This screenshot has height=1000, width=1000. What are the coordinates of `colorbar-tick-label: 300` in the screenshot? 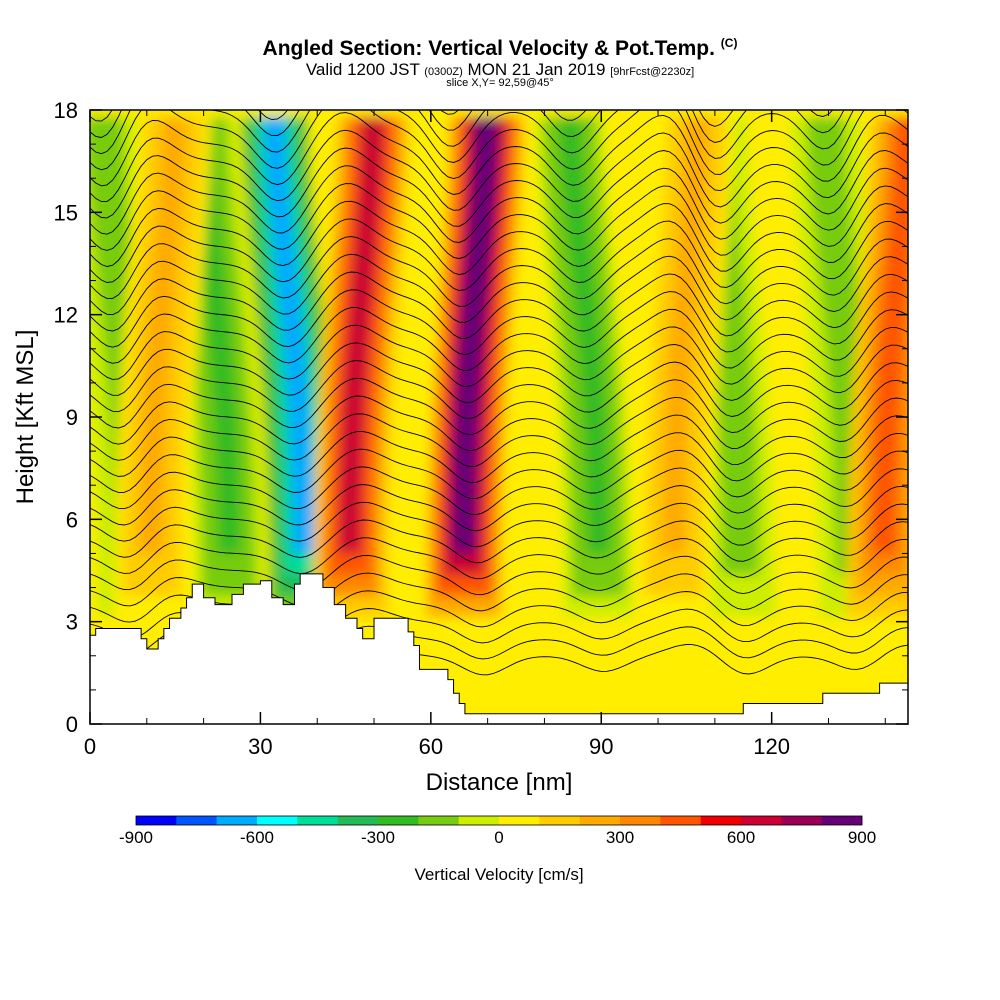 It's located at (620, 837).